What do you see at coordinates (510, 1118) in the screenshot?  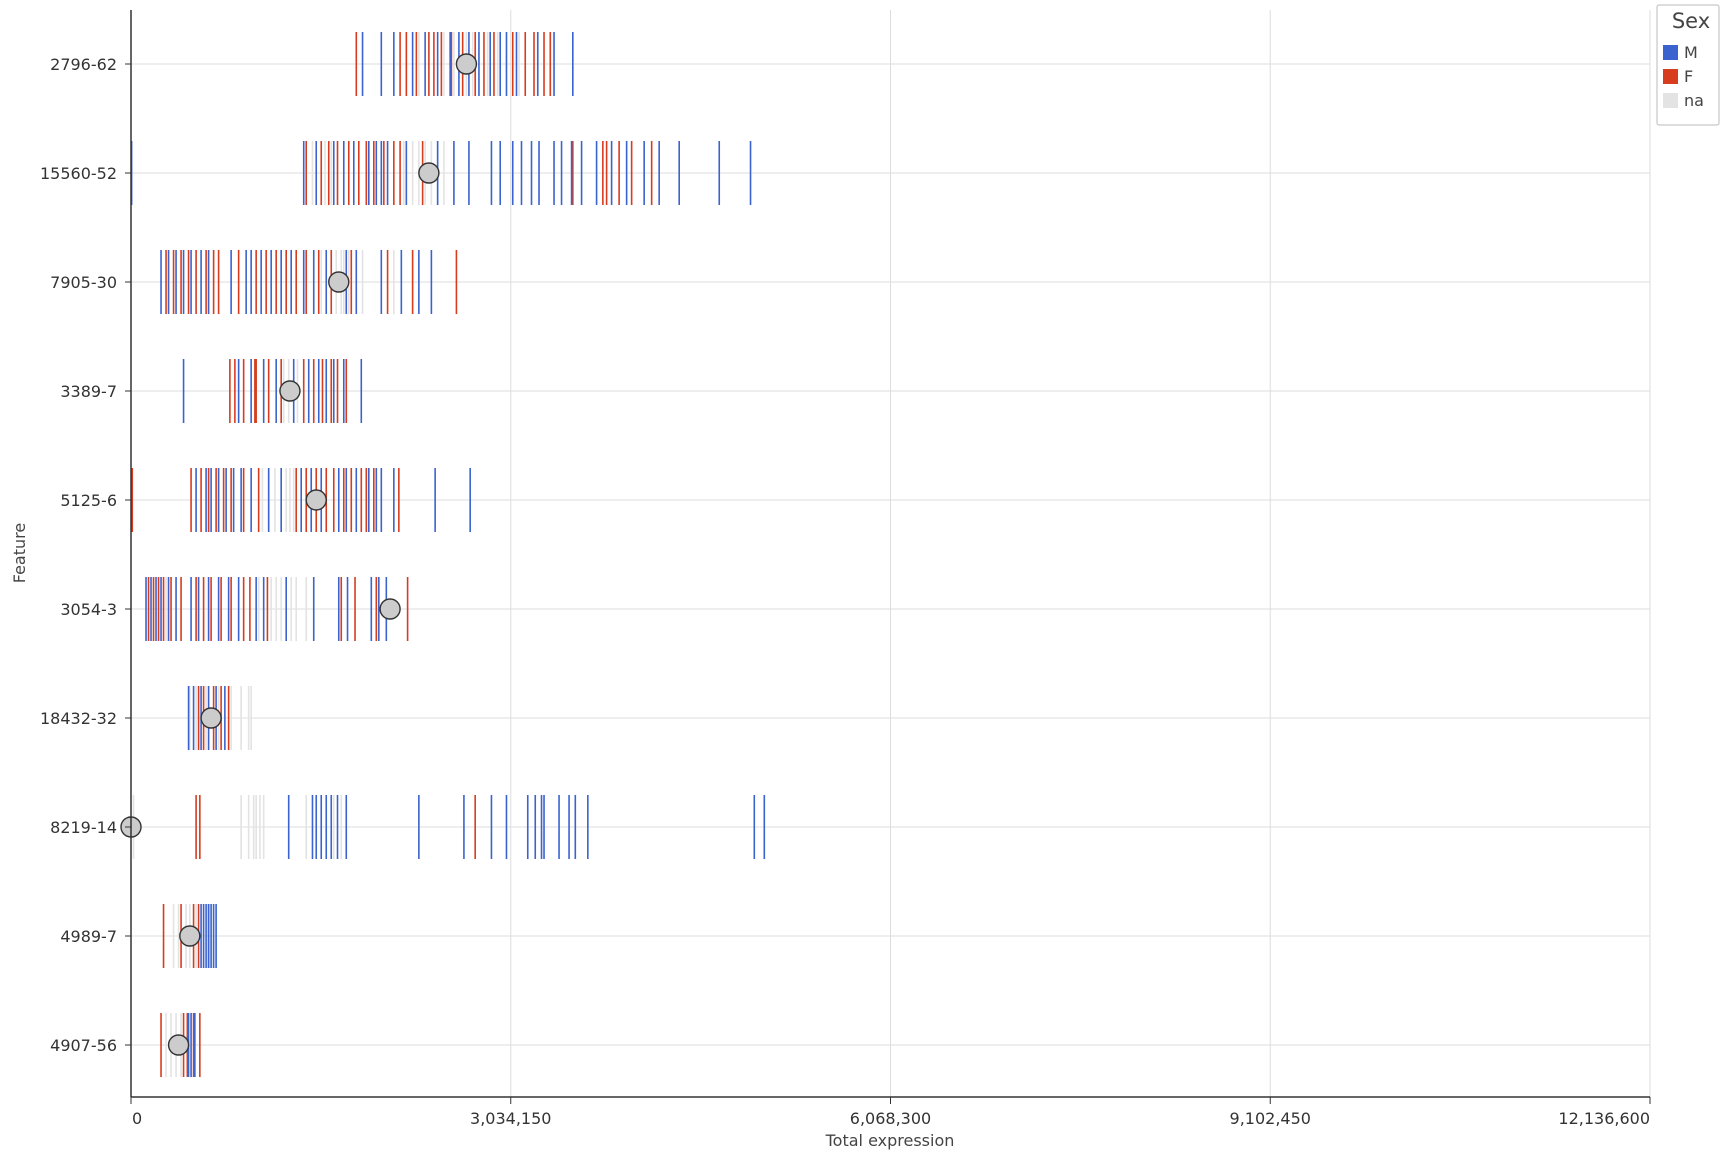 I see `x-tick-label: 3,034,150` at bounding box center [510, 1118].